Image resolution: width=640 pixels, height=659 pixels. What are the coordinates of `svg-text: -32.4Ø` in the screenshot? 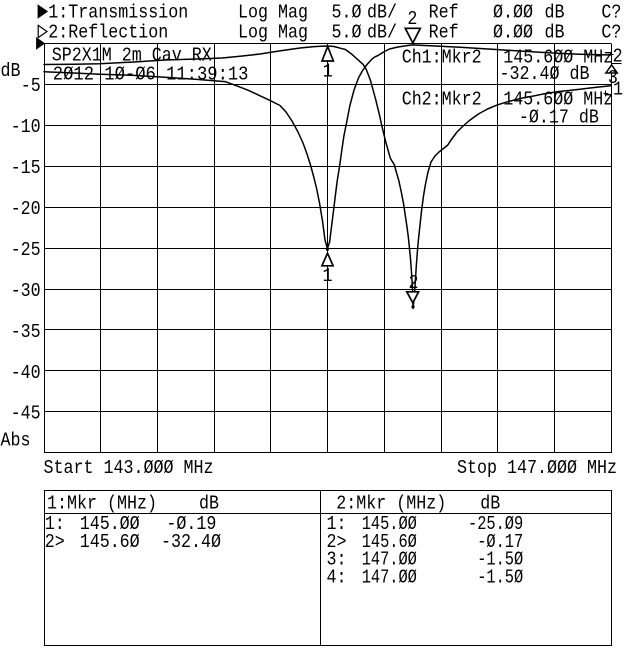 It's located at (191, 542).